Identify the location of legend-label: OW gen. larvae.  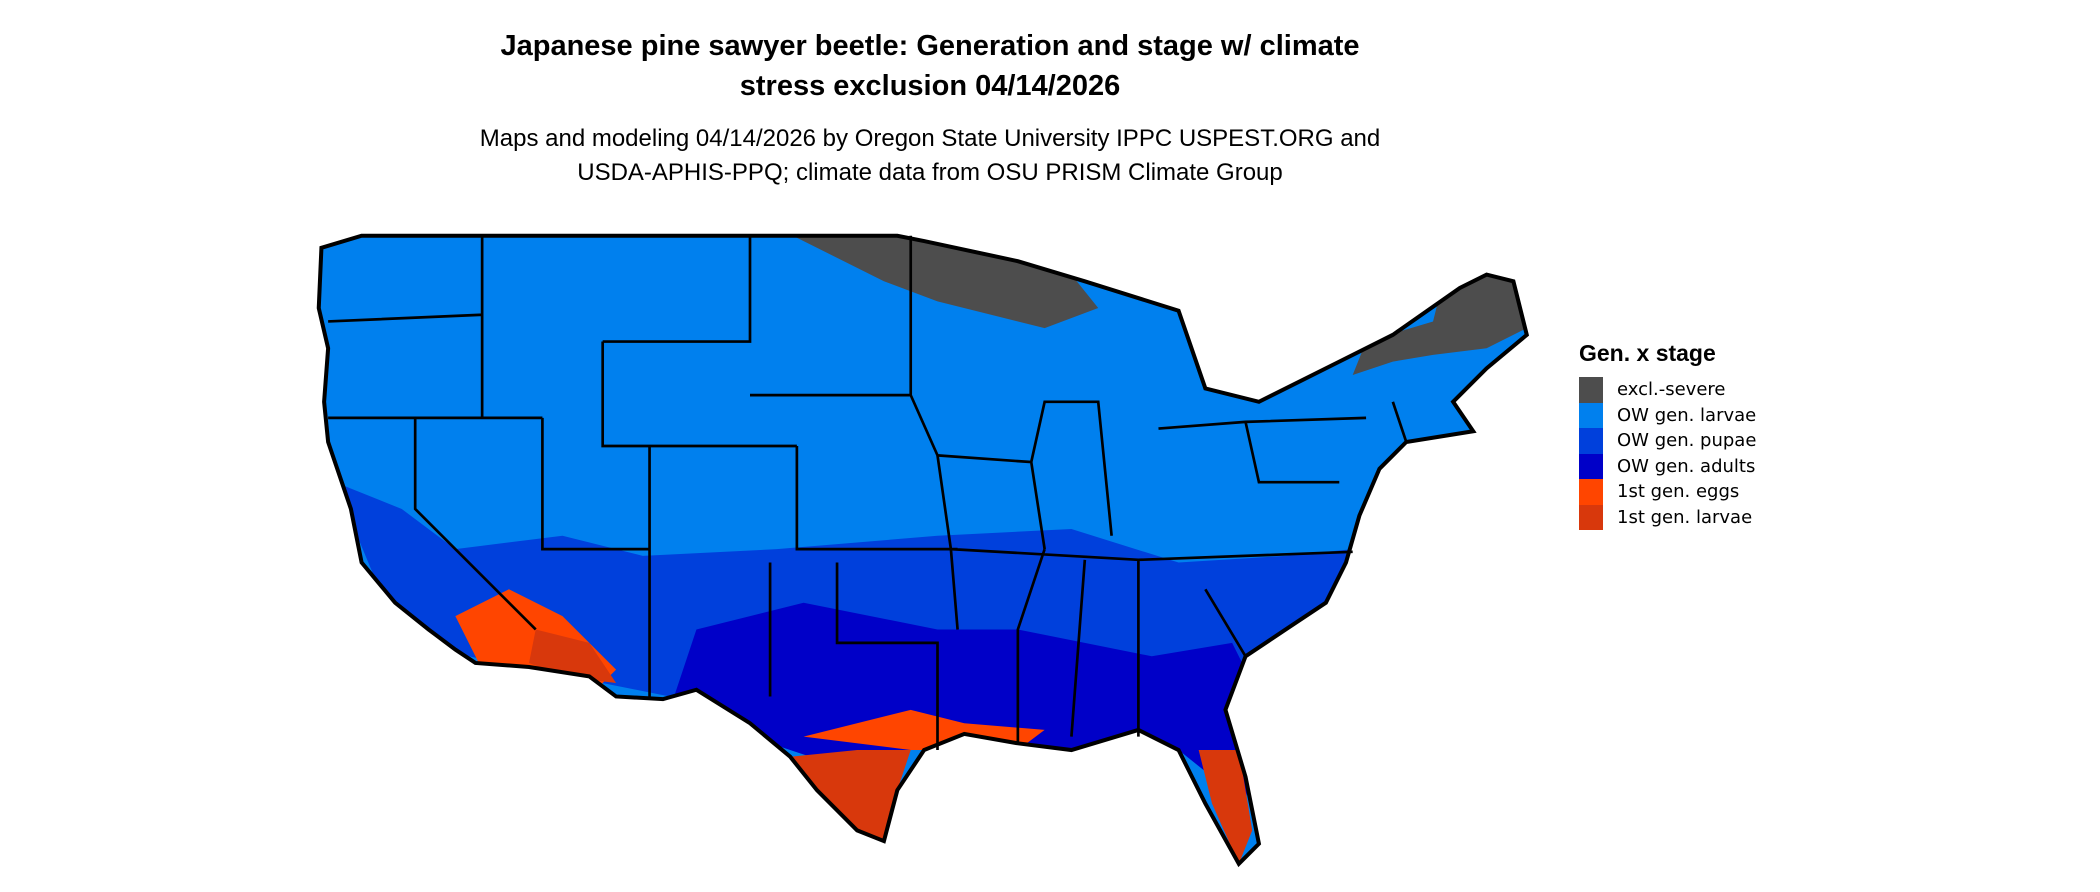
(1687, 415).